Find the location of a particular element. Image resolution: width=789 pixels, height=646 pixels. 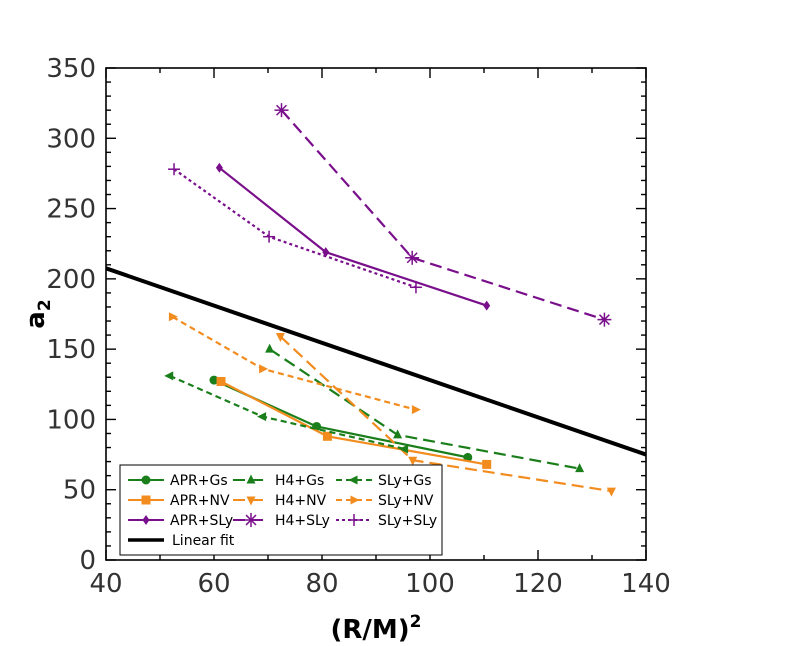

legend-label: APR+NV is located at coordinates (200, 501).